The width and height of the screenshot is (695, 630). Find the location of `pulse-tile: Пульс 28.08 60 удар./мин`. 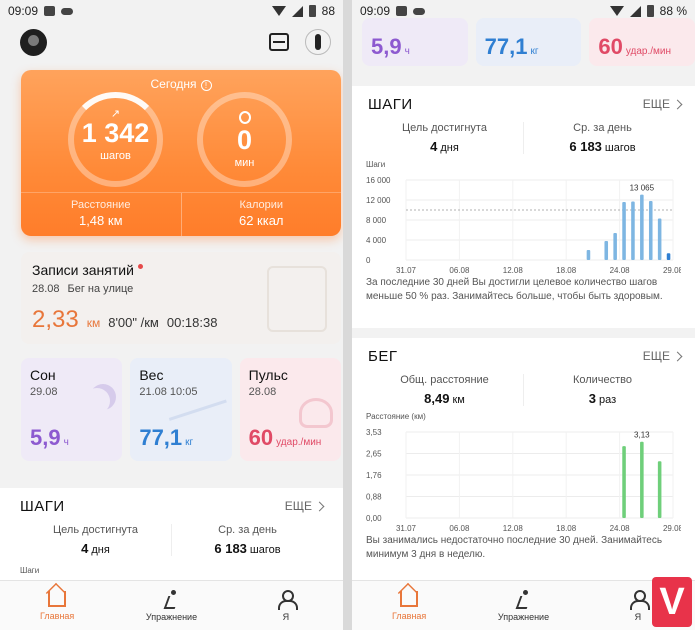

pulse-tile: Пульс 28.08 60 удар./мин is located at coordinates (290, 409).